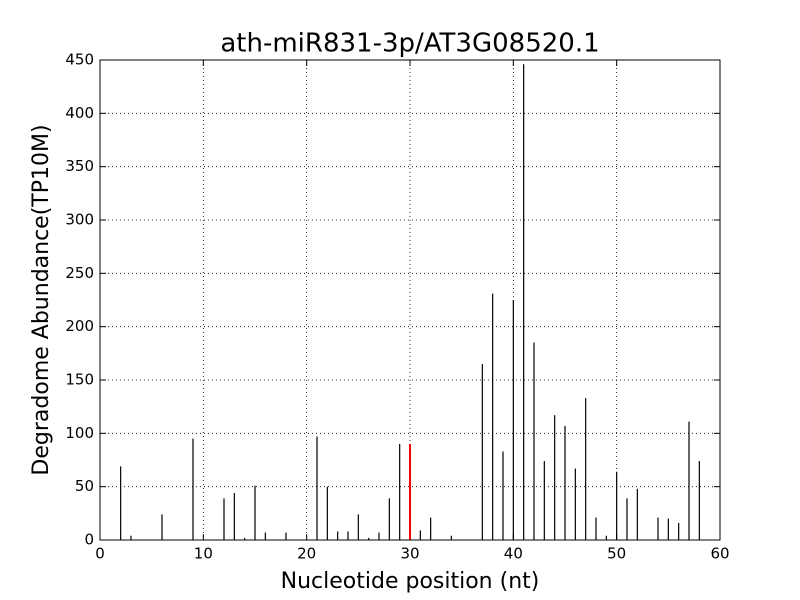 This screenshot has height=600, width=800. What do you see at coordinates (79, 326) in the screenshot?
I see `y-tick-label: 200` at bounding box center [79, 326].